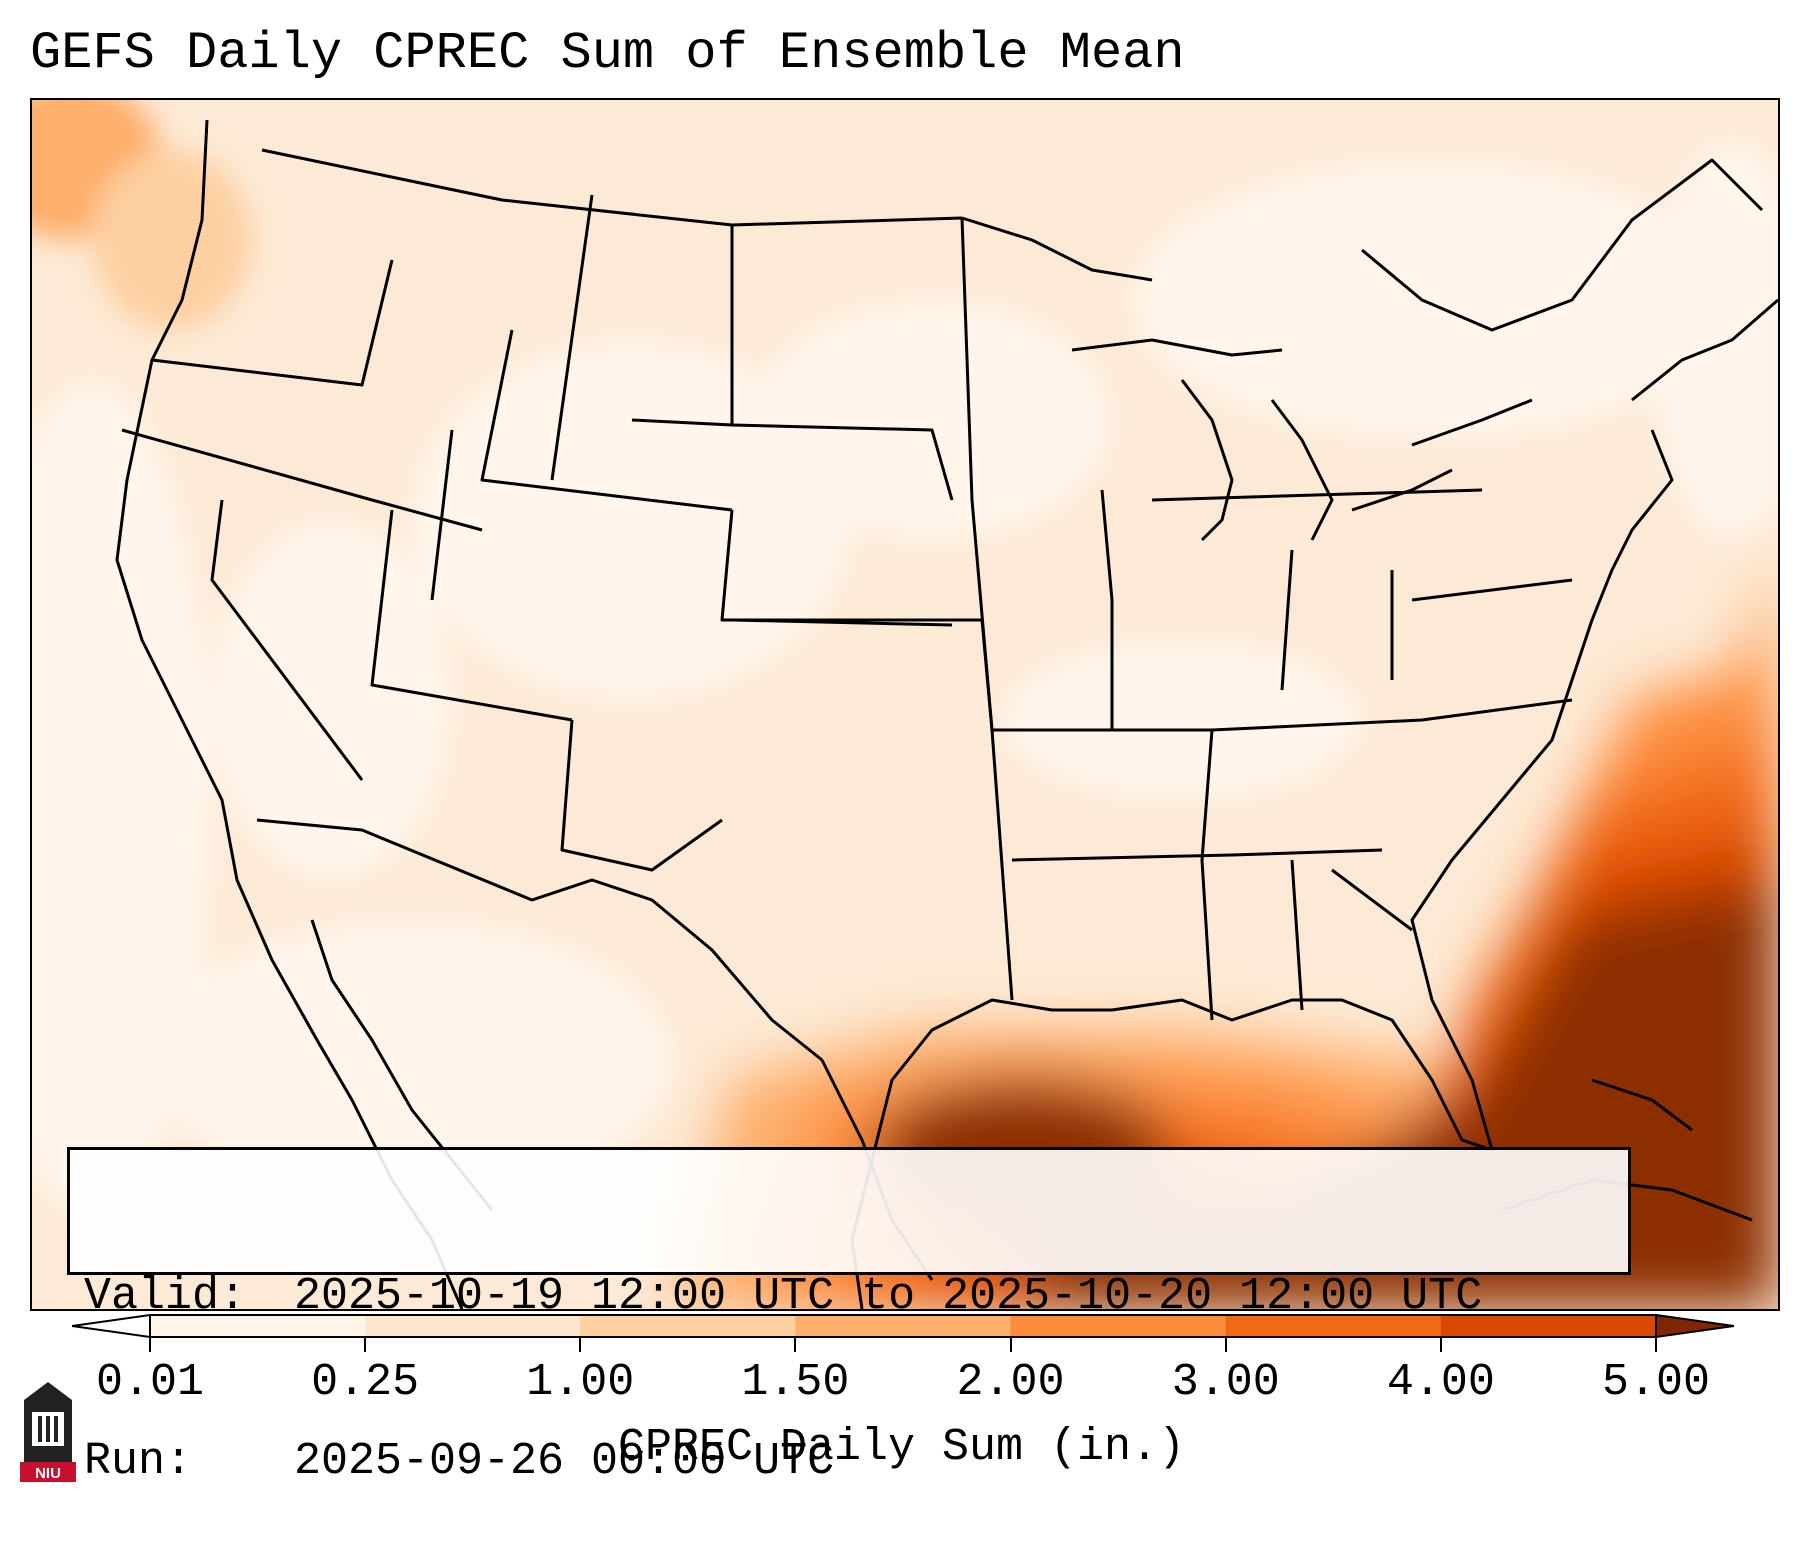 This screenshot has width=1803, height=1544. Describe the element at coordinates (365, 1382) in the screenshot. I see `colorbar-tick-label: 0.25` at that location.